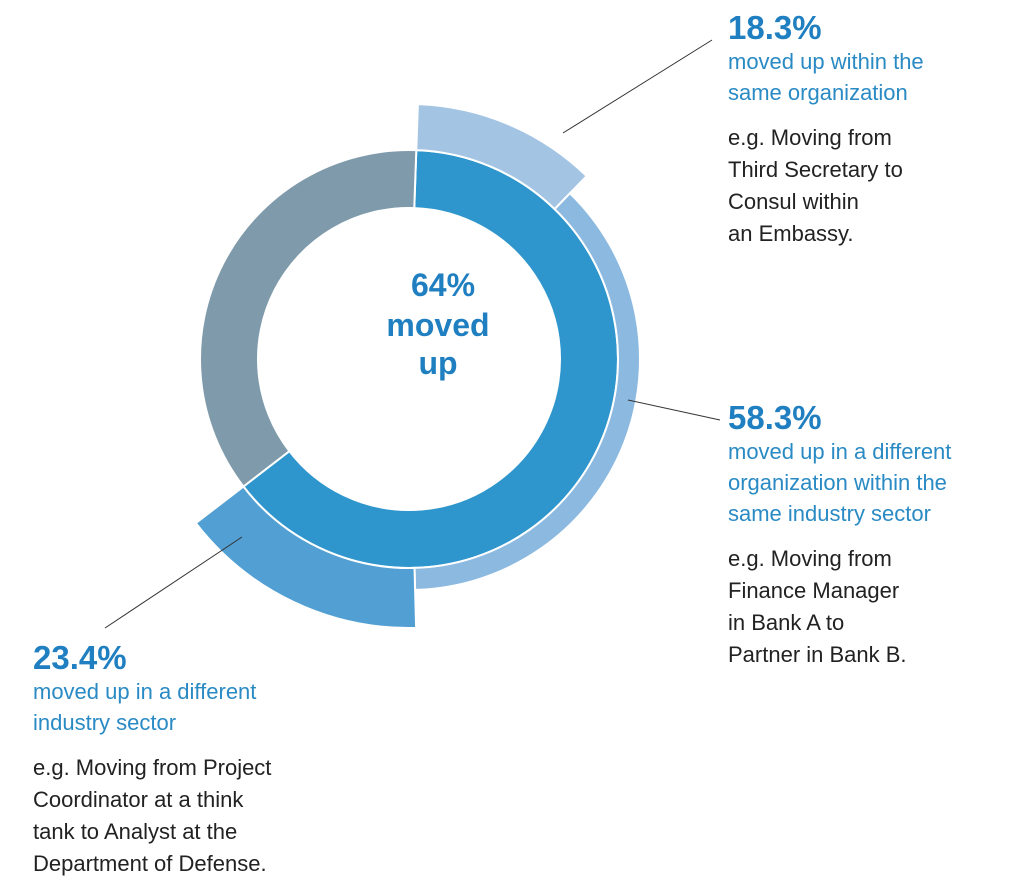  What do you see at coordinates (775, 27) in the screenshot?
I see `segment-value: 18.3%` at bounding box center [775, 27].